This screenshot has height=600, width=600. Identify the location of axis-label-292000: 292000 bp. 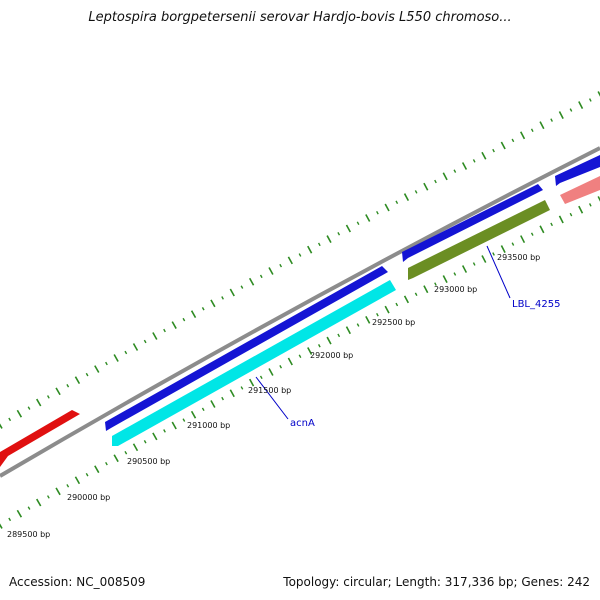
(331, 355).